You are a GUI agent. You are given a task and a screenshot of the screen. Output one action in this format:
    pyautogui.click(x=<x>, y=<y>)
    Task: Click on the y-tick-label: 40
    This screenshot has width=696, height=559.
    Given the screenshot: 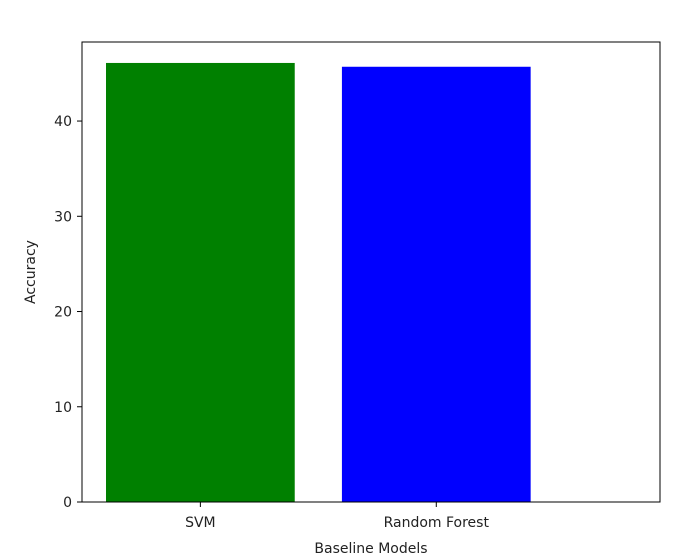 What is the action you would take?
    pyautogui.click(x=63, y=122)
    